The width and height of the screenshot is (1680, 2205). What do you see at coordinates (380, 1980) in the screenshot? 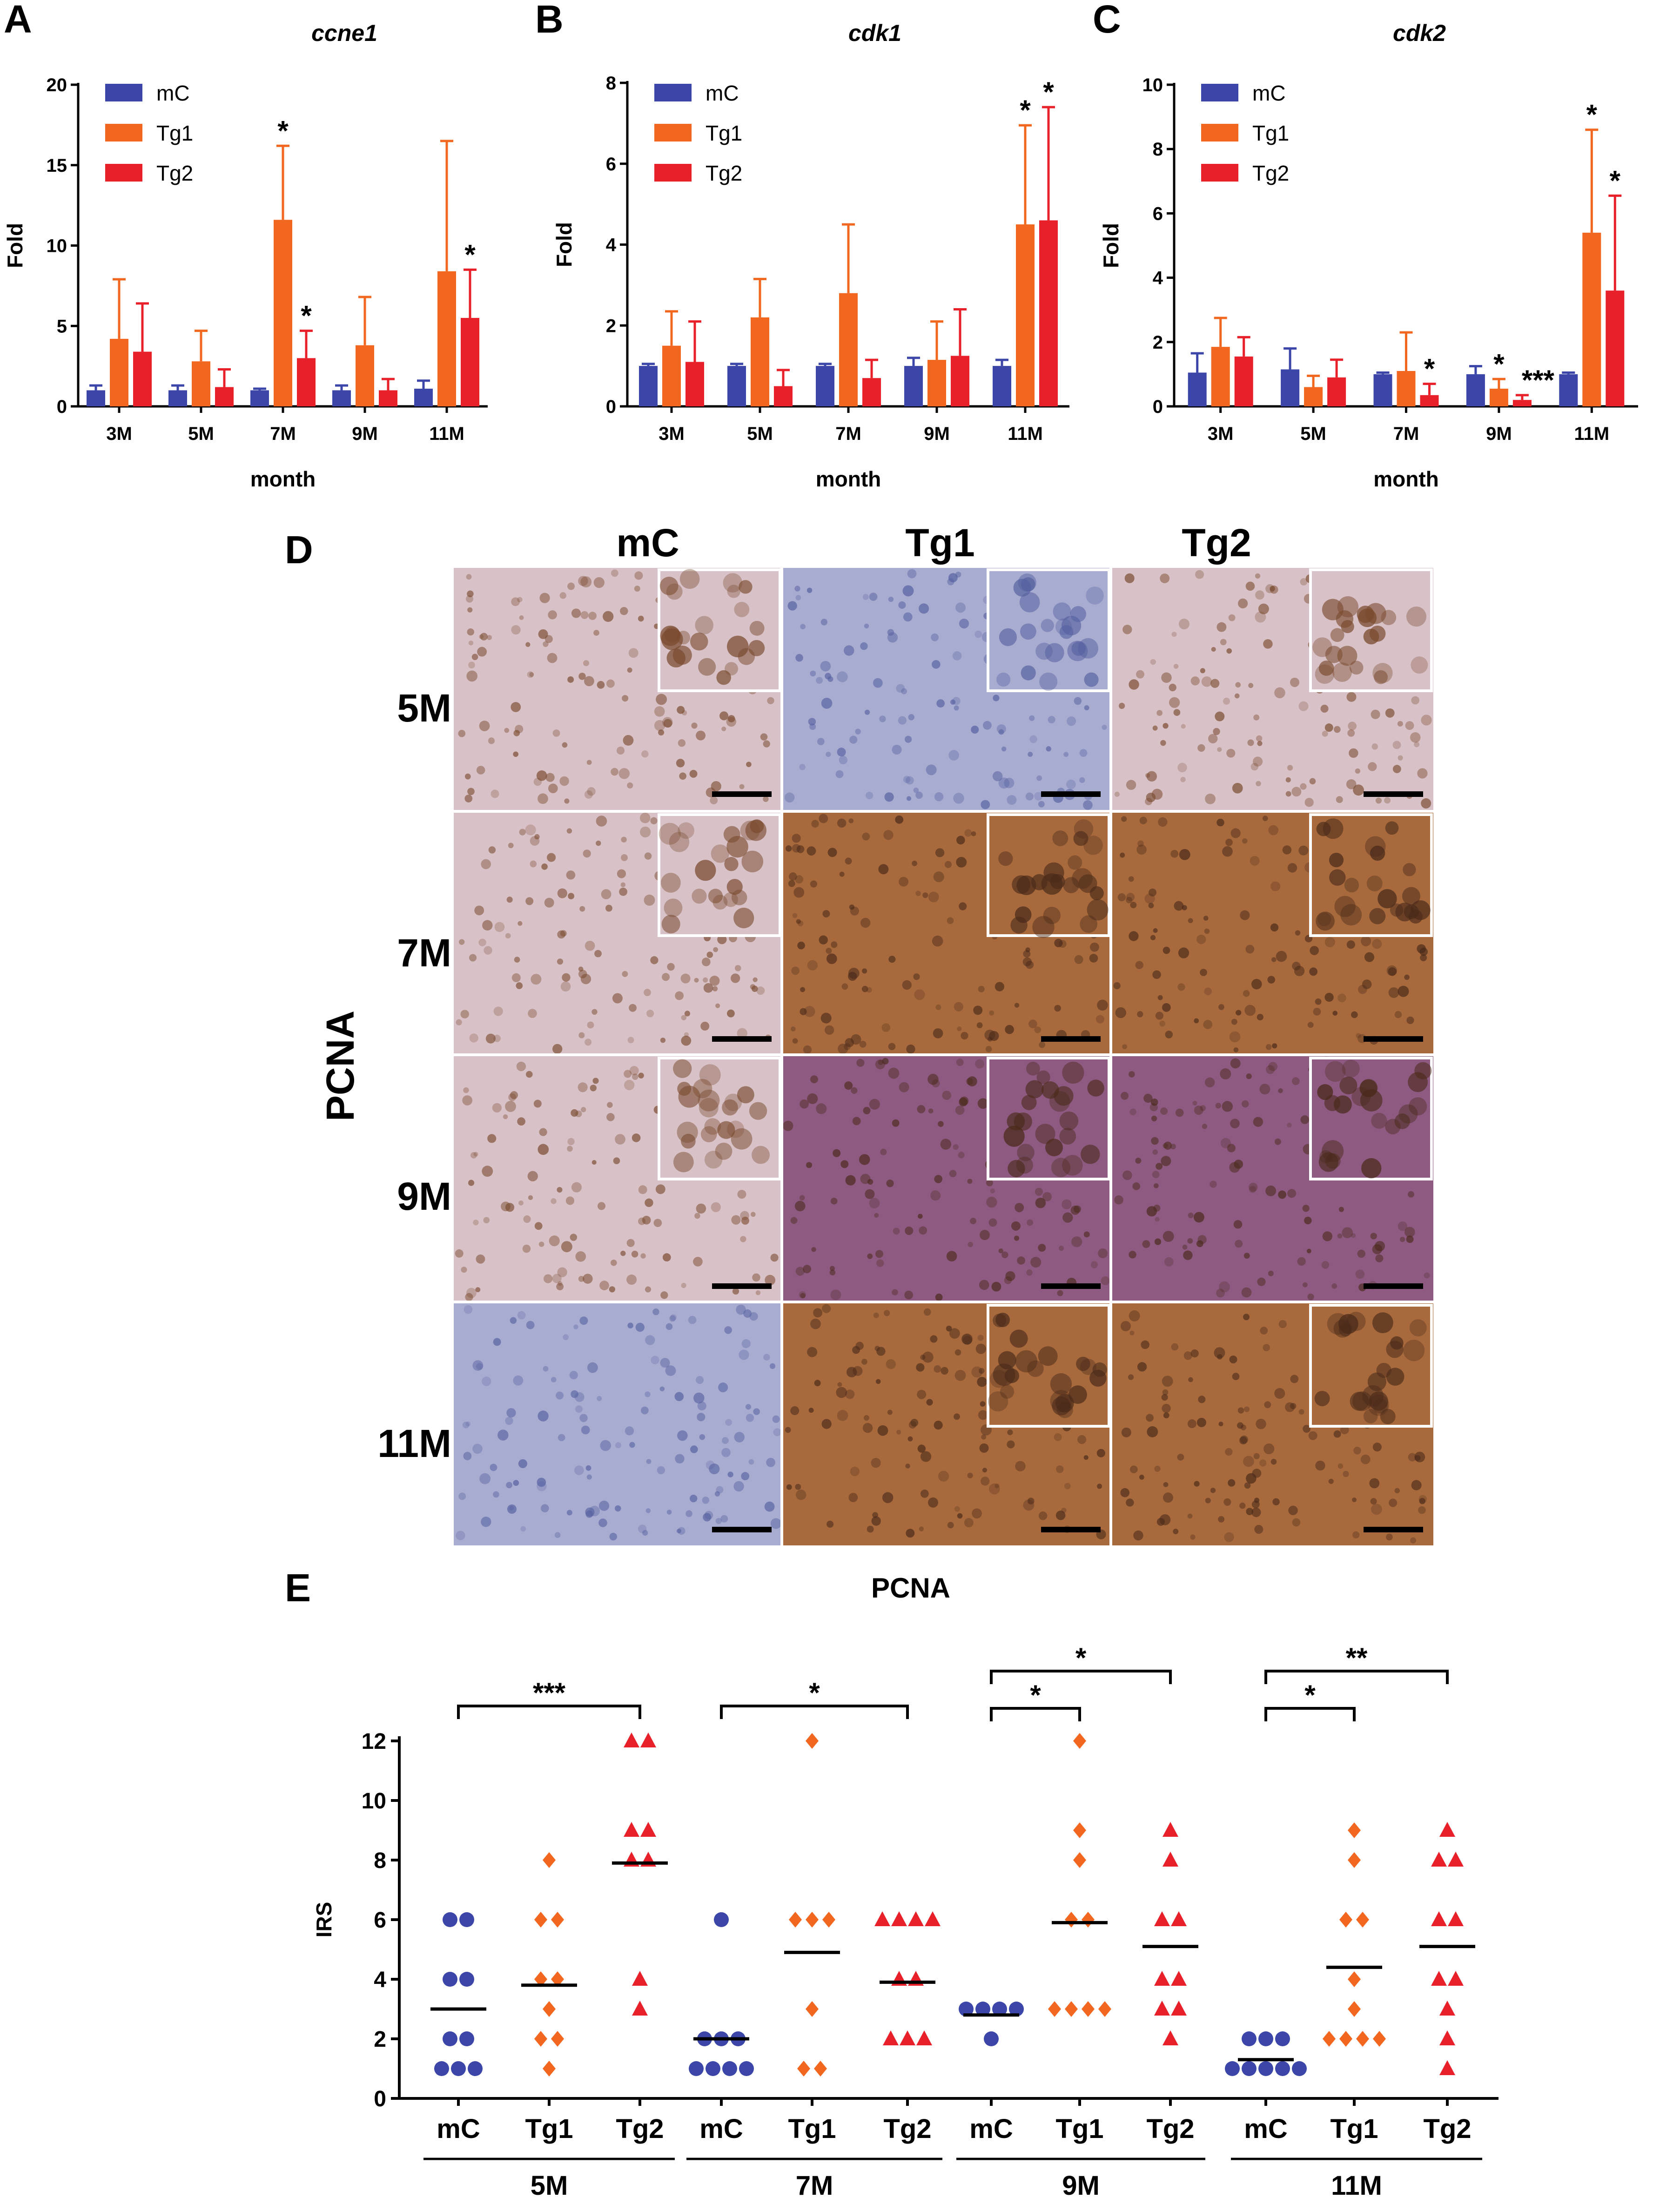
I see `y-tick-label: 4` at bounding box center [380, 1980].